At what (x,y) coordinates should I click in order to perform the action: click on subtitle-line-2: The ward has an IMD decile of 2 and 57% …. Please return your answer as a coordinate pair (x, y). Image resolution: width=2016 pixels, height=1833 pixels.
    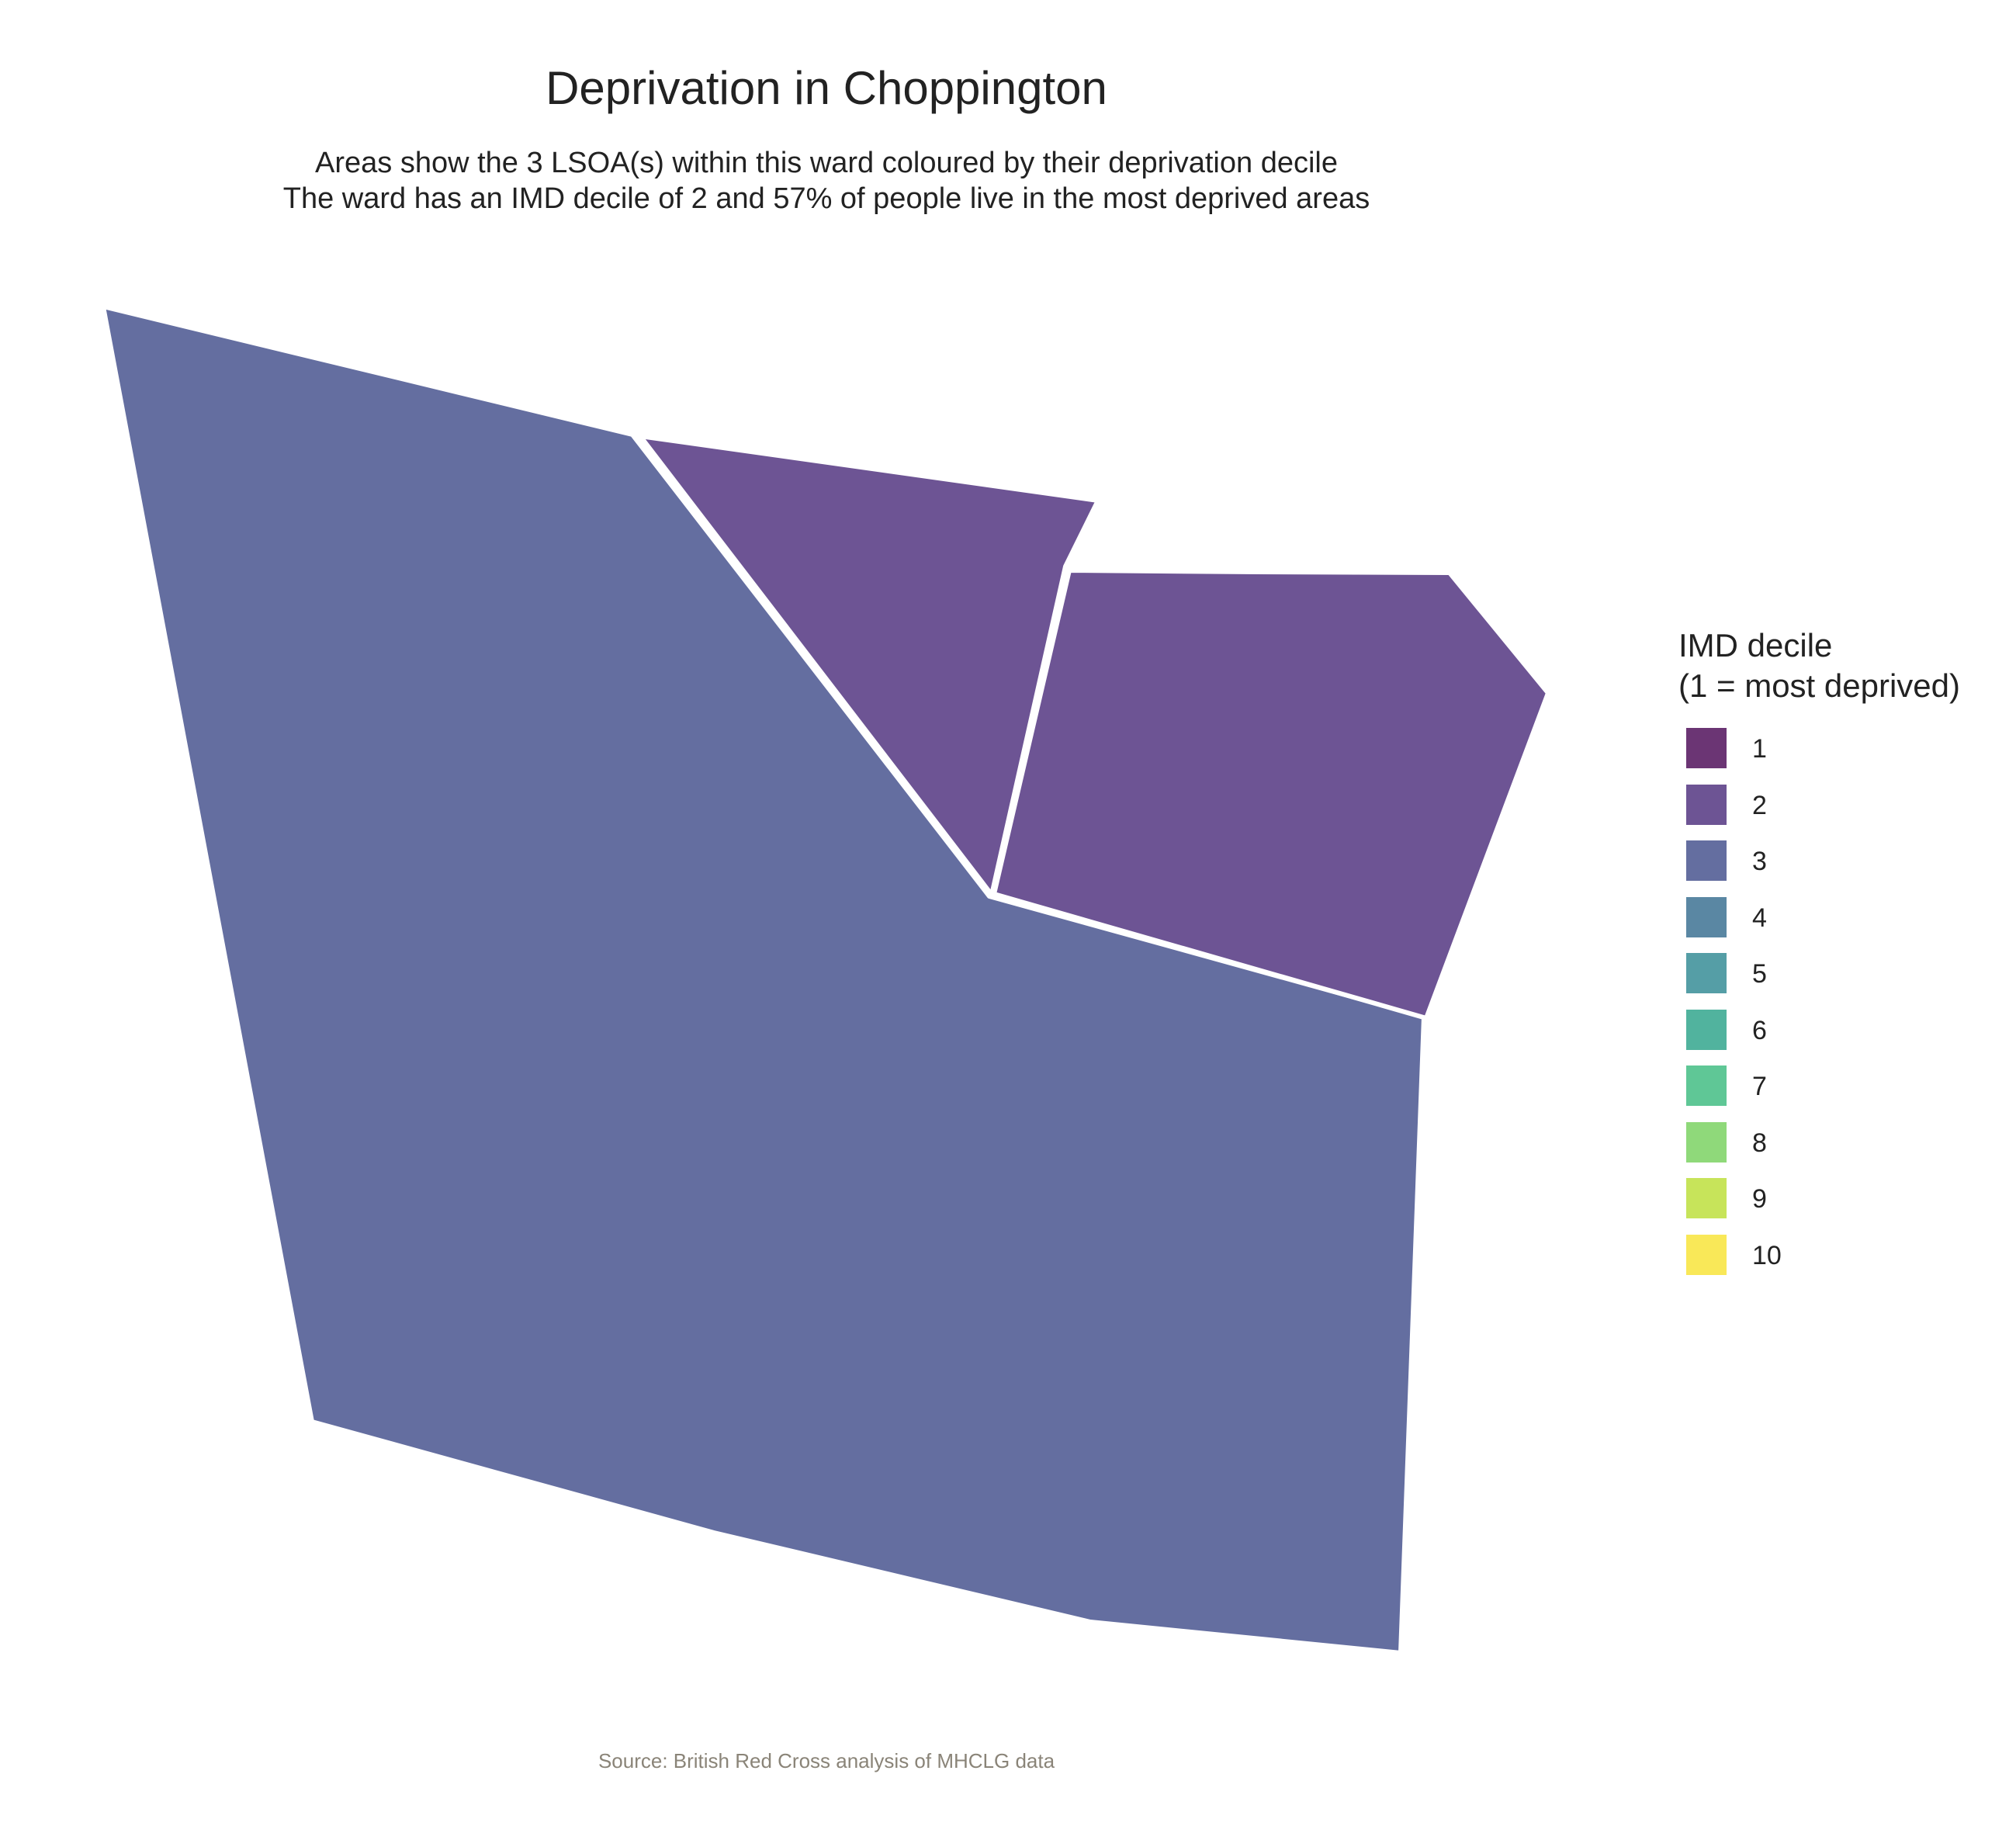
    Looking at the image, I should click on (826, 198).